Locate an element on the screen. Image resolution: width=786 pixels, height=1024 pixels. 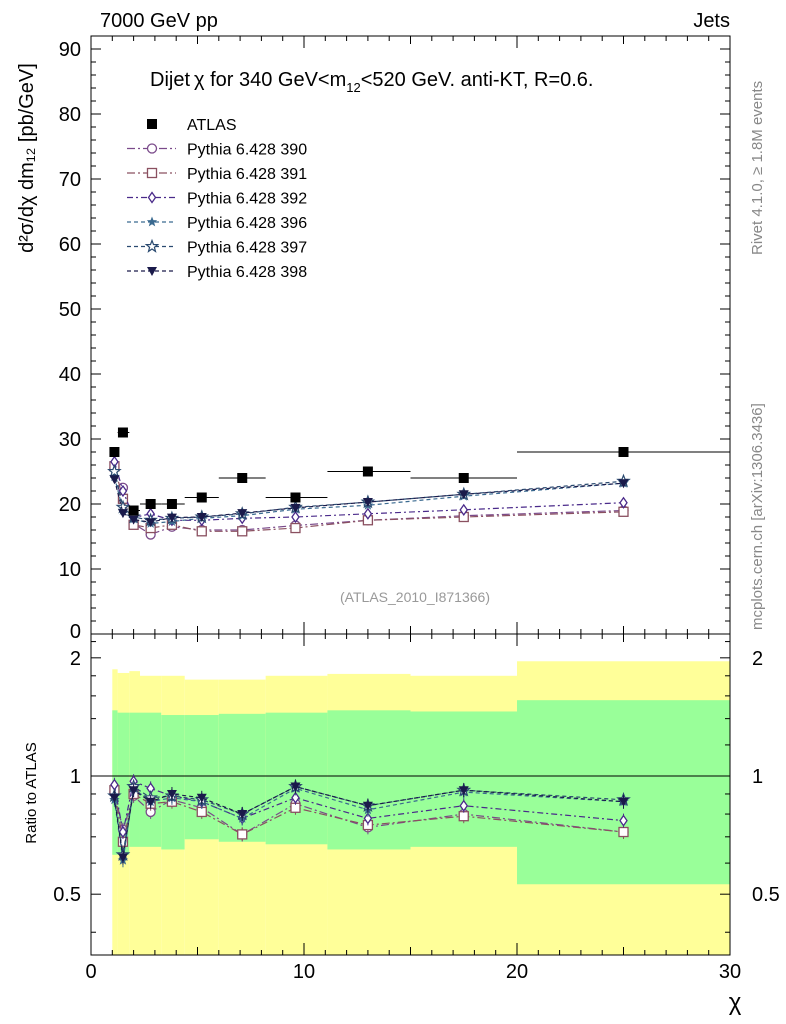
ratio-series is located at coordinates (369, 821).